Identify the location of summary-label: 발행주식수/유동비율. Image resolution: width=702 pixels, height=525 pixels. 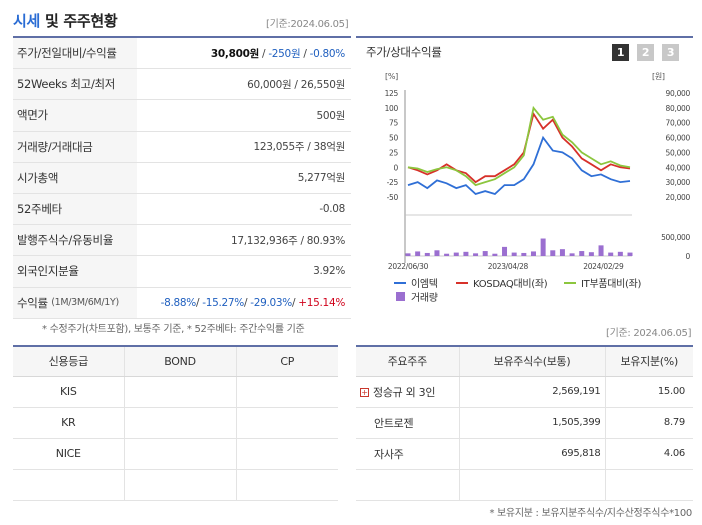
(75, 240).